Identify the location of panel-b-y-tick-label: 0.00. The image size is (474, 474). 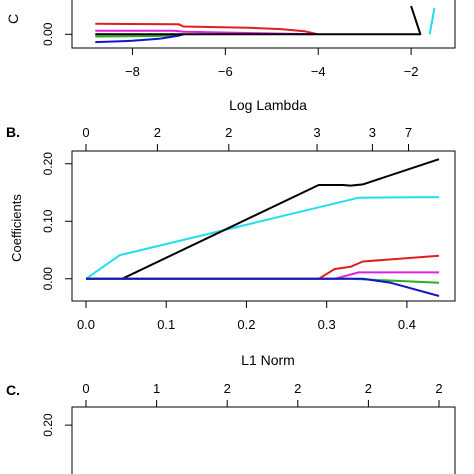
(48, 279).